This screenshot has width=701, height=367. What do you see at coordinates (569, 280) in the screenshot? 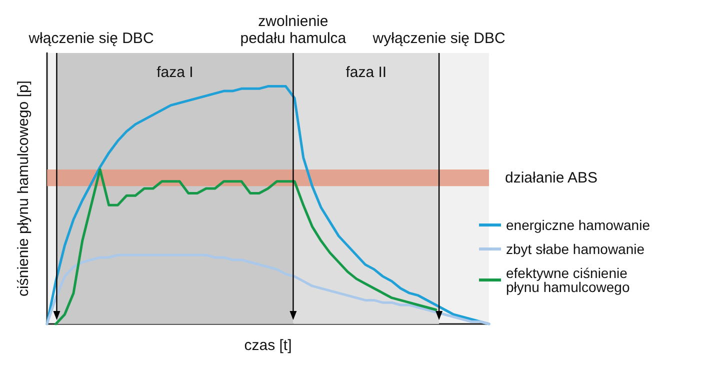
I see `legend-label: efektywne ciśnienie płynu hamulcowego` at bounding box center [569, 280].